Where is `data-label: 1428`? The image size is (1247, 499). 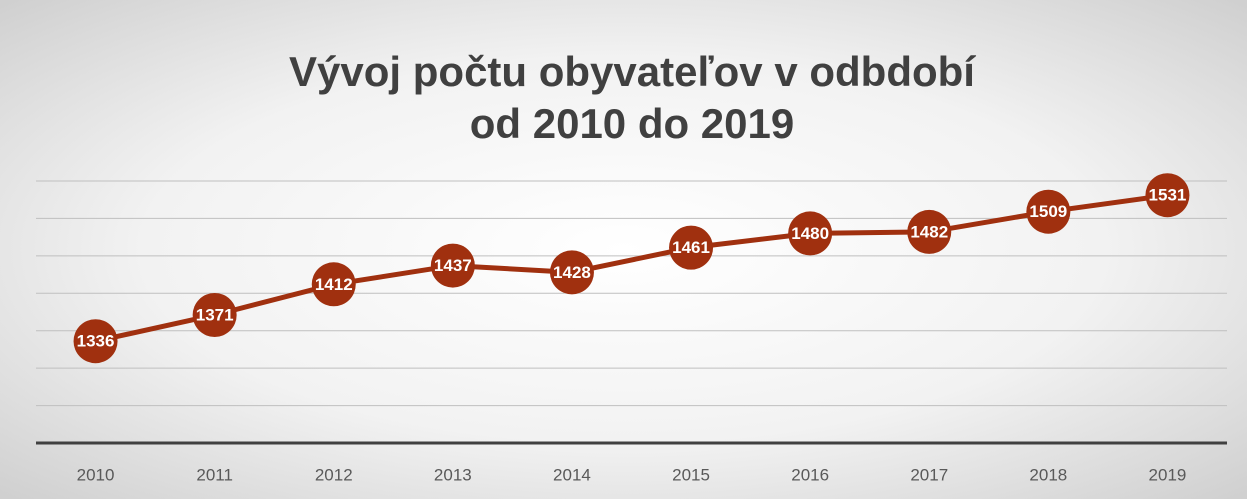
data-label: 1428 is located at coordinates (572, 272).